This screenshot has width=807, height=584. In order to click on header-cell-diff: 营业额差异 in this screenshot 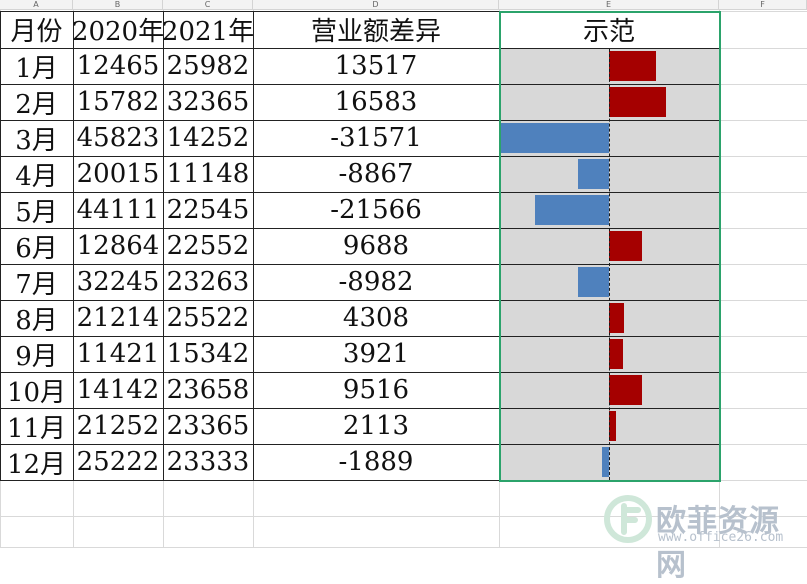, I will do `click(375, 32)`.